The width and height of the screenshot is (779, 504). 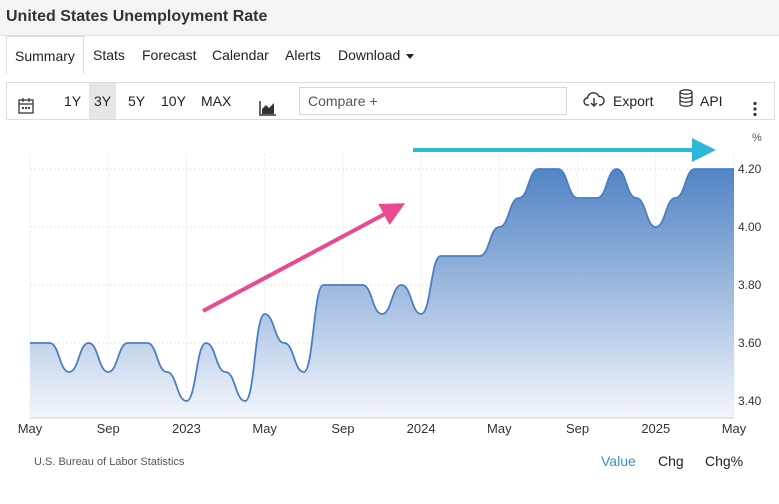 What do you see at coordinates (618, 461) in the screenshot?
I see `view-value-button: Value` at bounding box center [618, 461].